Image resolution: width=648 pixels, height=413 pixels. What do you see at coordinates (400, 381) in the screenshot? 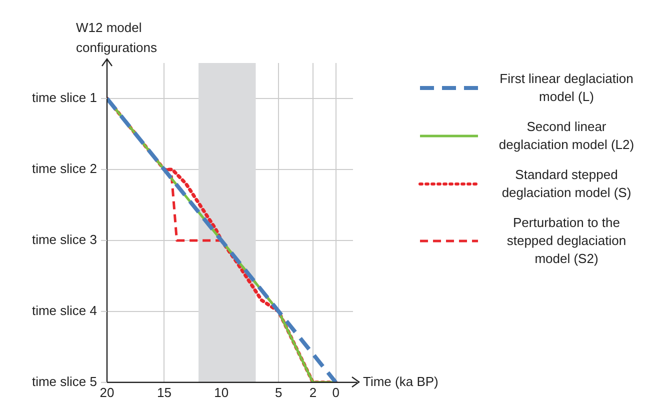
I see `x-axis-title: Time (ka BP)` at bounding box center [400, 381].